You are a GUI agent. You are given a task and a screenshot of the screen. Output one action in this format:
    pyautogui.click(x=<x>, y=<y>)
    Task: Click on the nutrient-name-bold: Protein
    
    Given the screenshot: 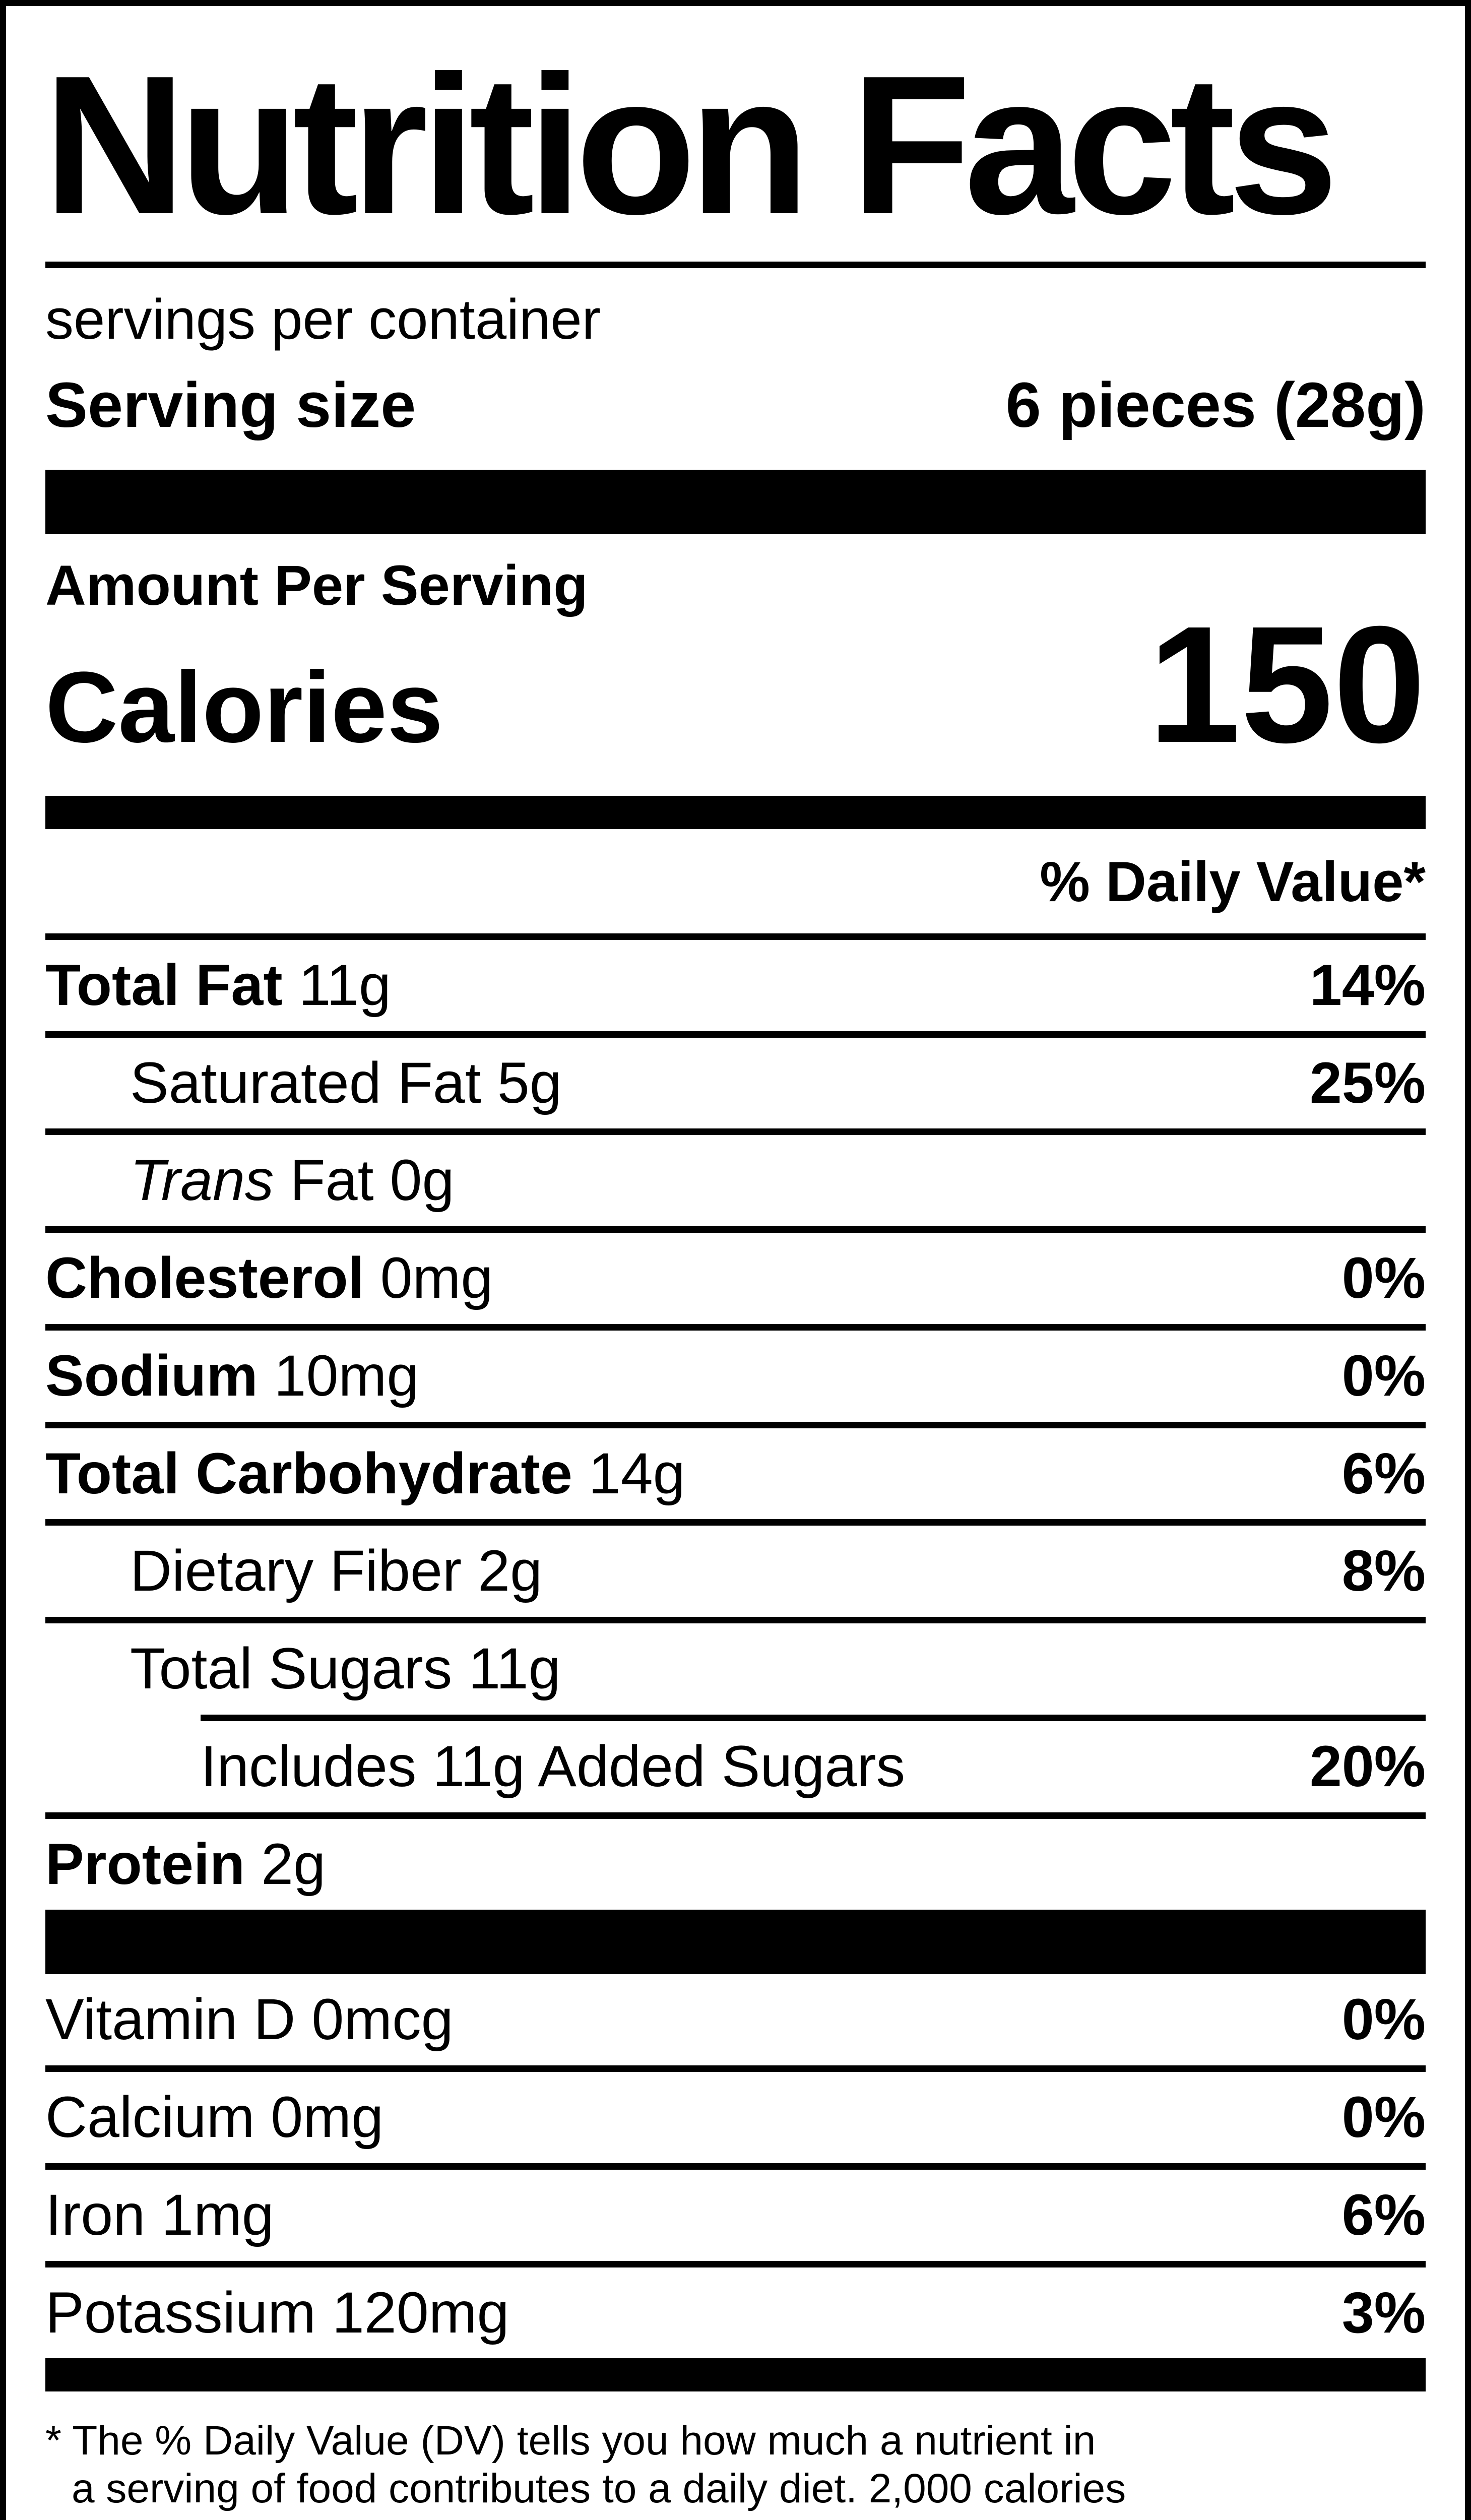 What is the action you would take?
    pyautogui.click(x=145, y=1864)
    